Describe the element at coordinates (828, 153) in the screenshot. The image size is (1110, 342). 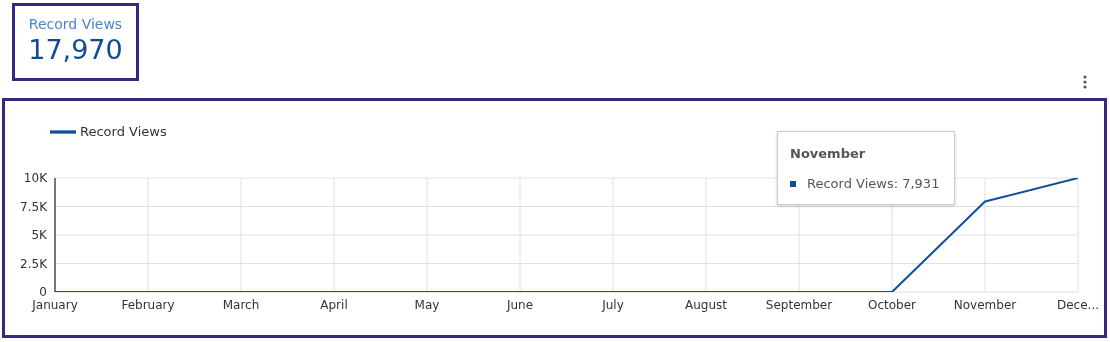
I see `text: November` at that location.